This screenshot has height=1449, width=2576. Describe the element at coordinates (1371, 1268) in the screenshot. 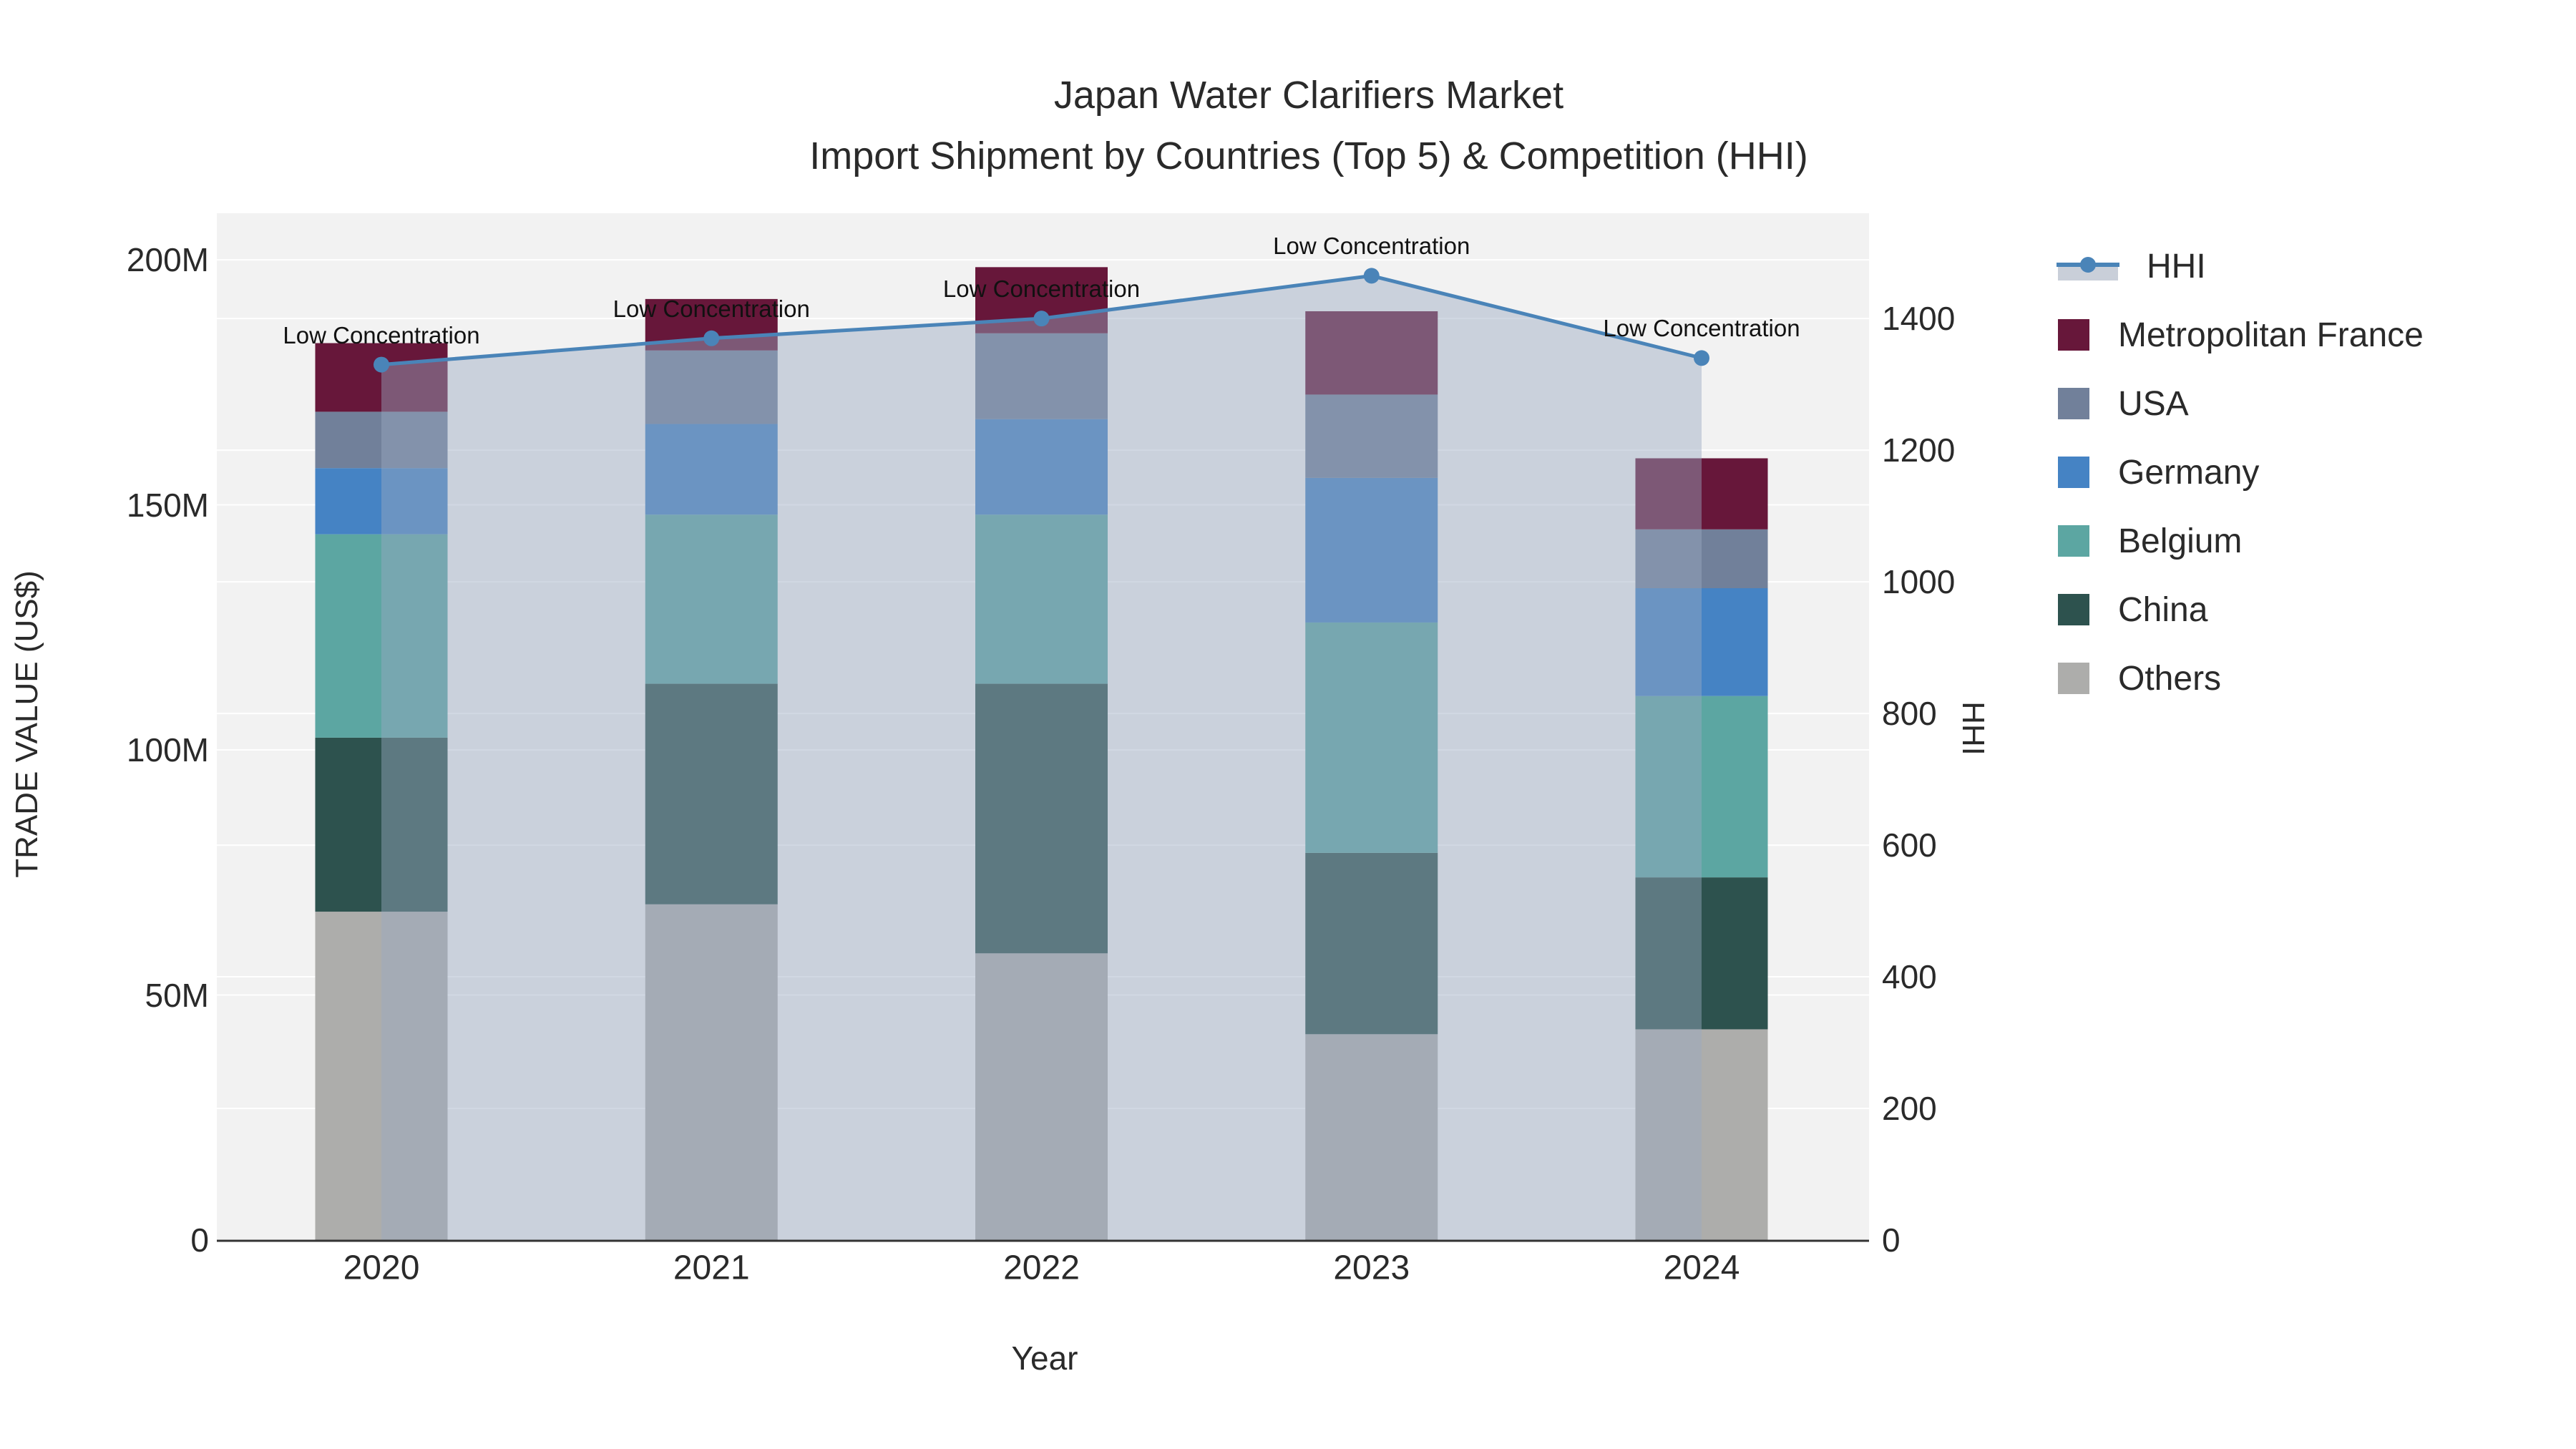

I see `x-tick-2023: 2023` at that location.